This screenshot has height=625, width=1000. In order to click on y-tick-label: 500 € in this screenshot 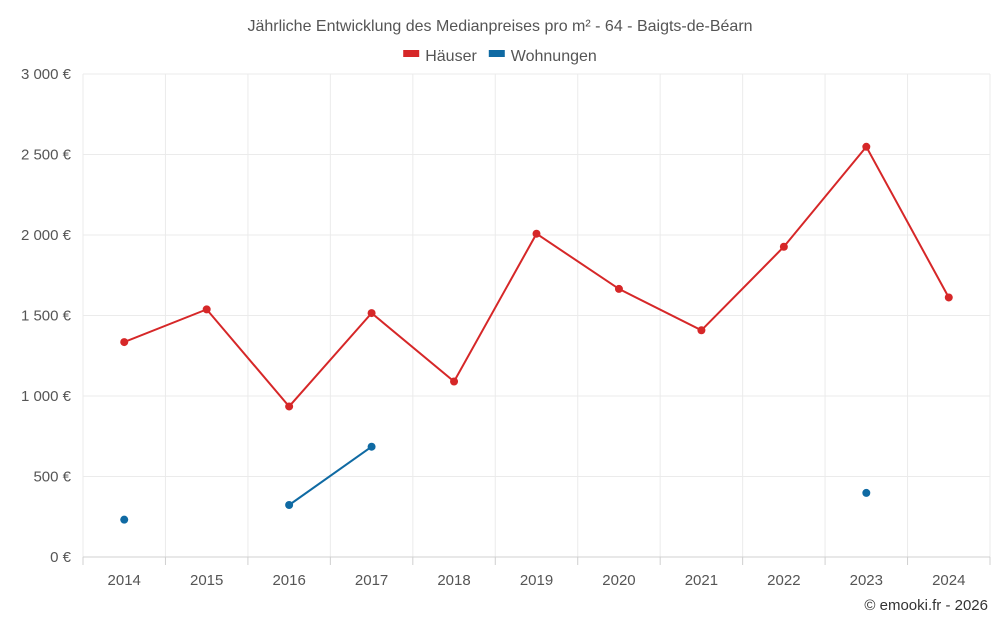, I will do `click(52, 477)`.